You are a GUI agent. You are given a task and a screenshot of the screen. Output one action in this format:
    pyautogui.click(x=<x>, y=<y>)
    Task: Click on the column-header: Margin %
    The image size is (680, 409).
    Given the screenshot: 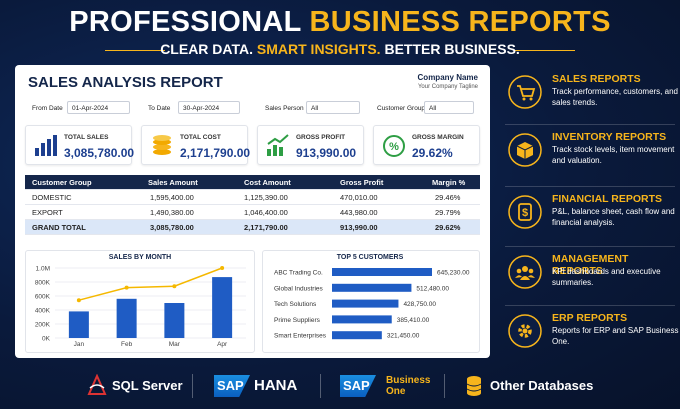 What is the action you would take?
    pyautogui.click(x=449, y=182)
    